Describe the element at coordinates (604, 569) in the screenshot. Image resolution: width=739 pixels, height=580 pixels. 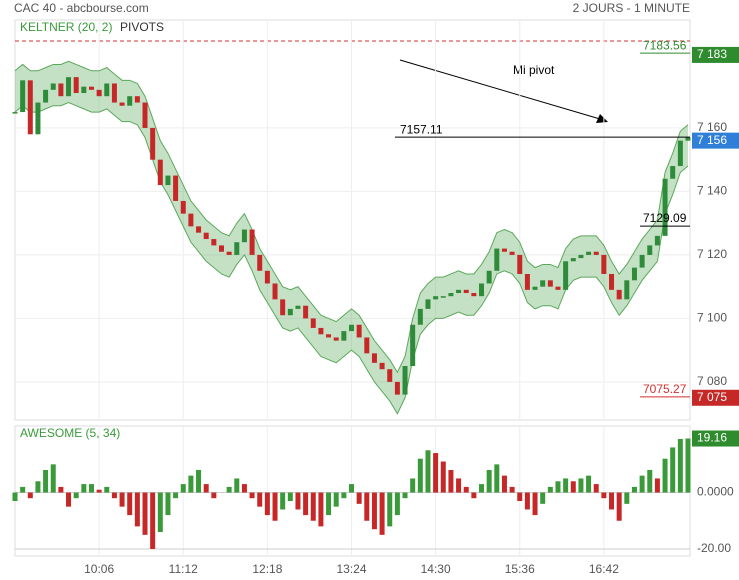
I see `x-tick-label: 16:42` at that location.